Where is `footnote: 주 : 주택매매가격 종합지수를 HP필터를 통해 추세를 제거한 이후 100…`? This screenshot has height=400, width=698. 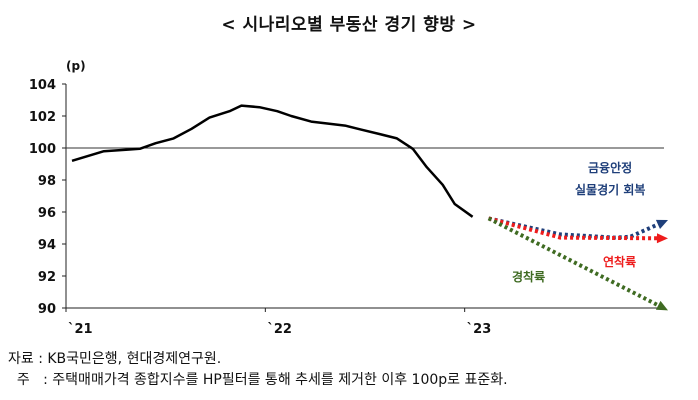
footnote: 주 : 주택매매가격 종합지수를 HP필터를 통해 추세를 제거한 이후 100… is located at coordinates (258, 380).